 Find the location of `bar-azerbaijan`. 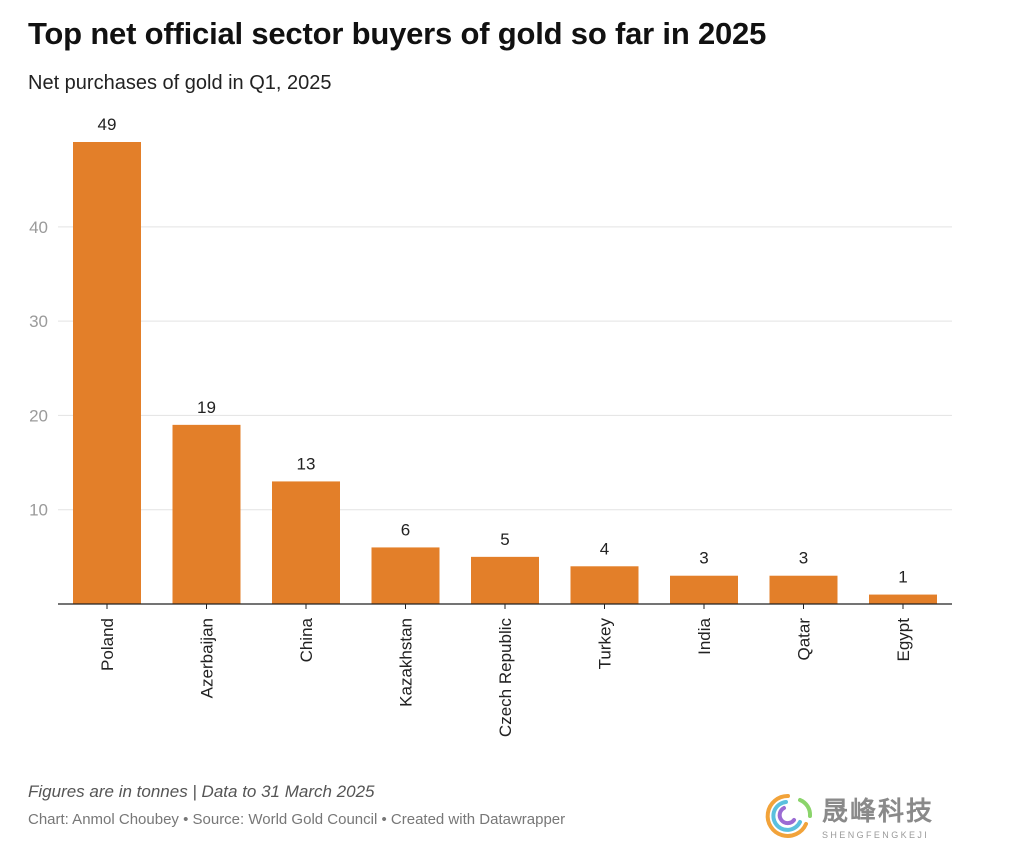

bar-azerbaijan is located at coordinates (206, 514).